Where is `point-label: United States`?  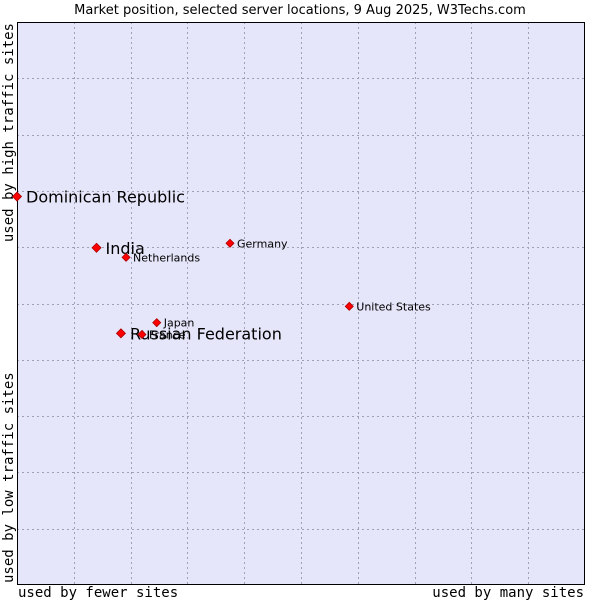 point-label: United States is located at coordinates (393, 306).